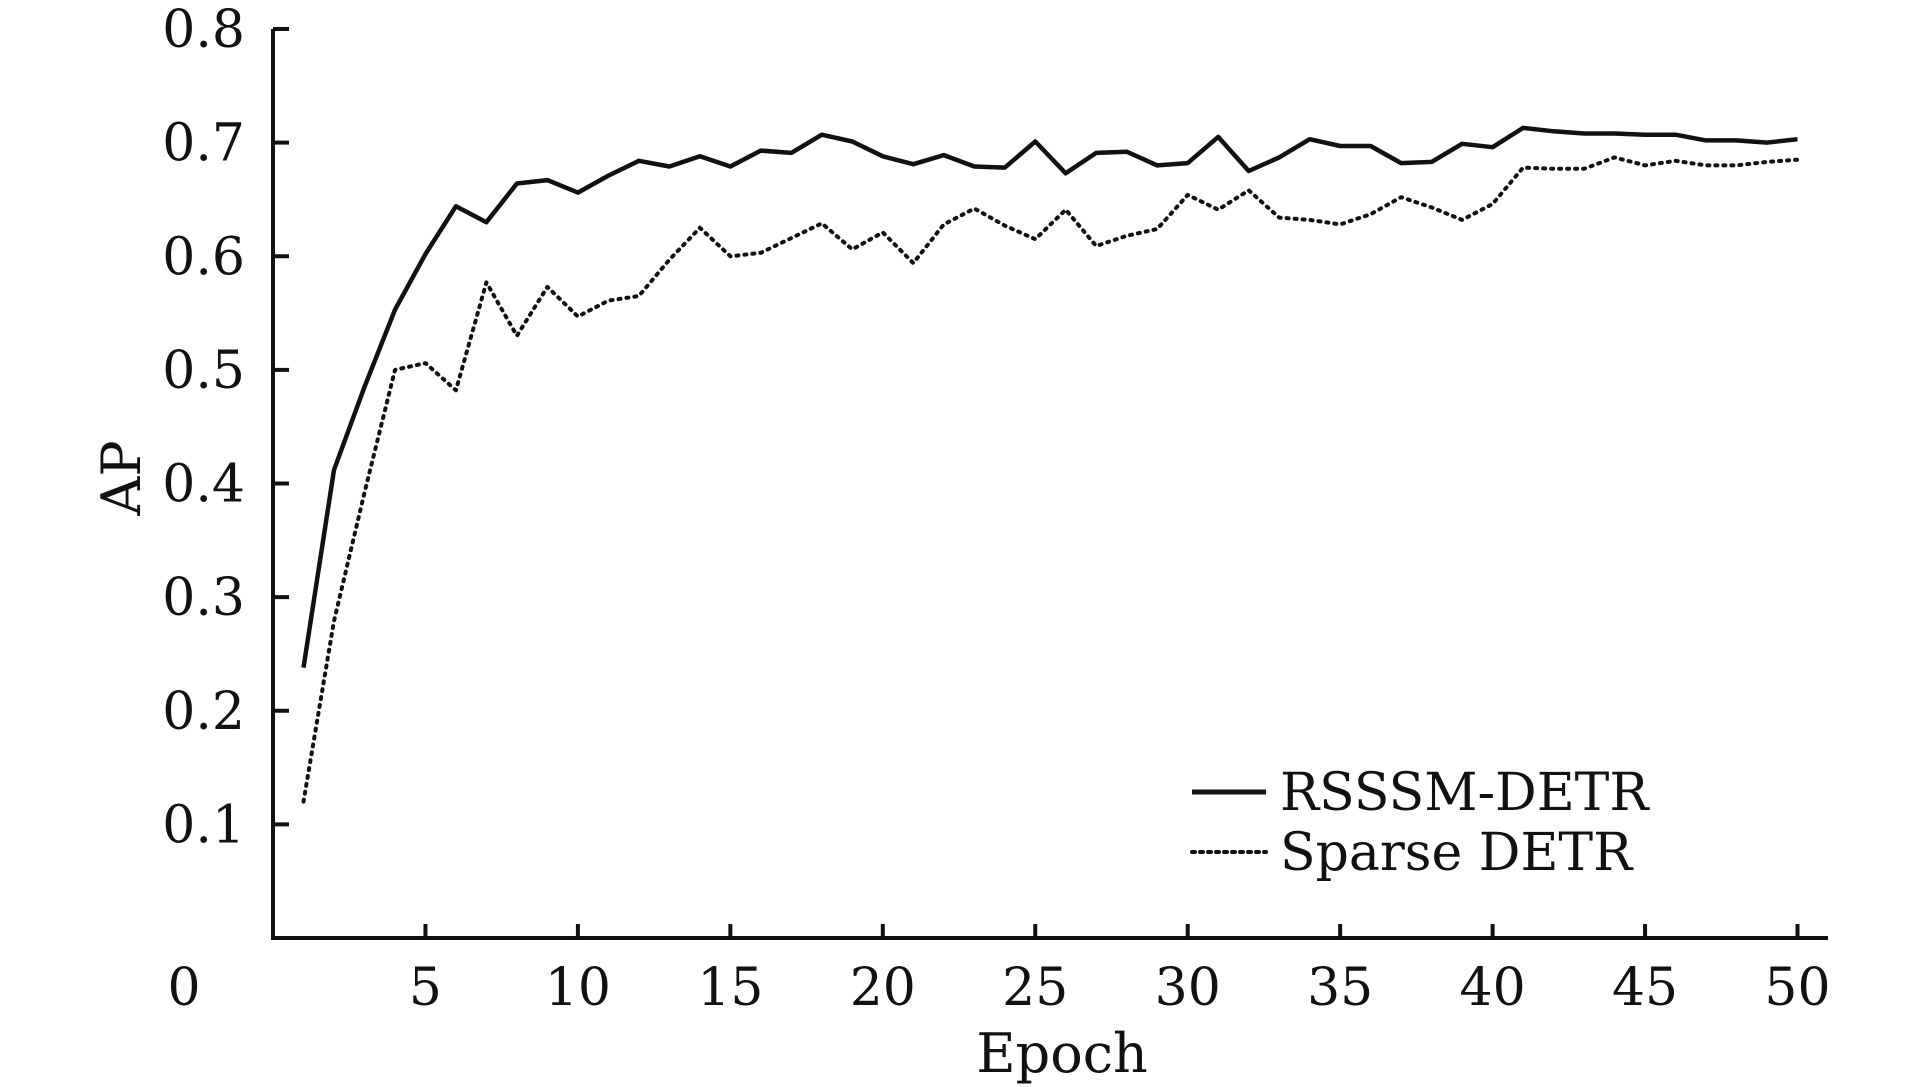 This screenshot has height=1087, width=1913. What do you see at coordinates (203, 30) in the screenshot?
I see `y-tick-label: 0.8` at bounding box center [203, 30].